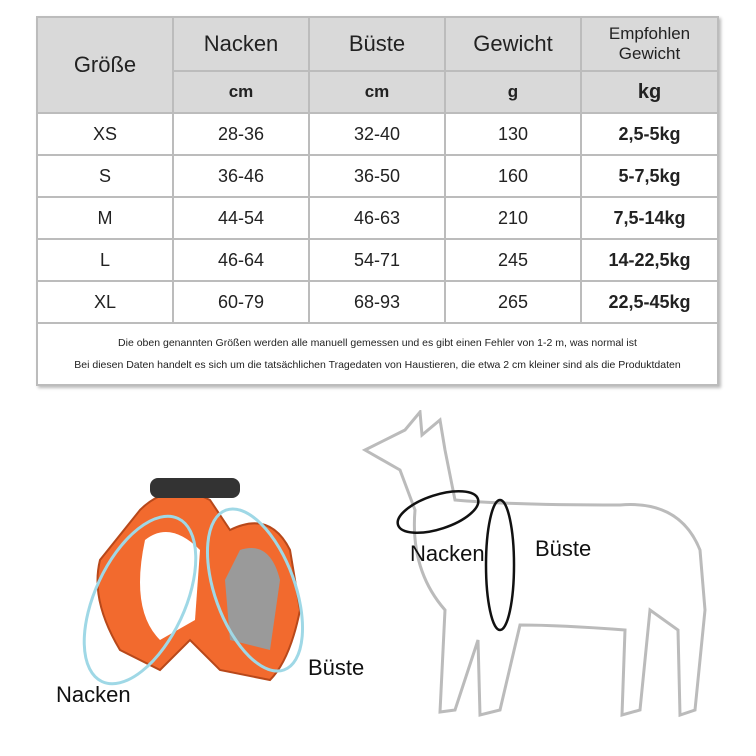 This screenshot has height=756, width=756. I want to click on unit-recommended: kg, so click(649, 92).